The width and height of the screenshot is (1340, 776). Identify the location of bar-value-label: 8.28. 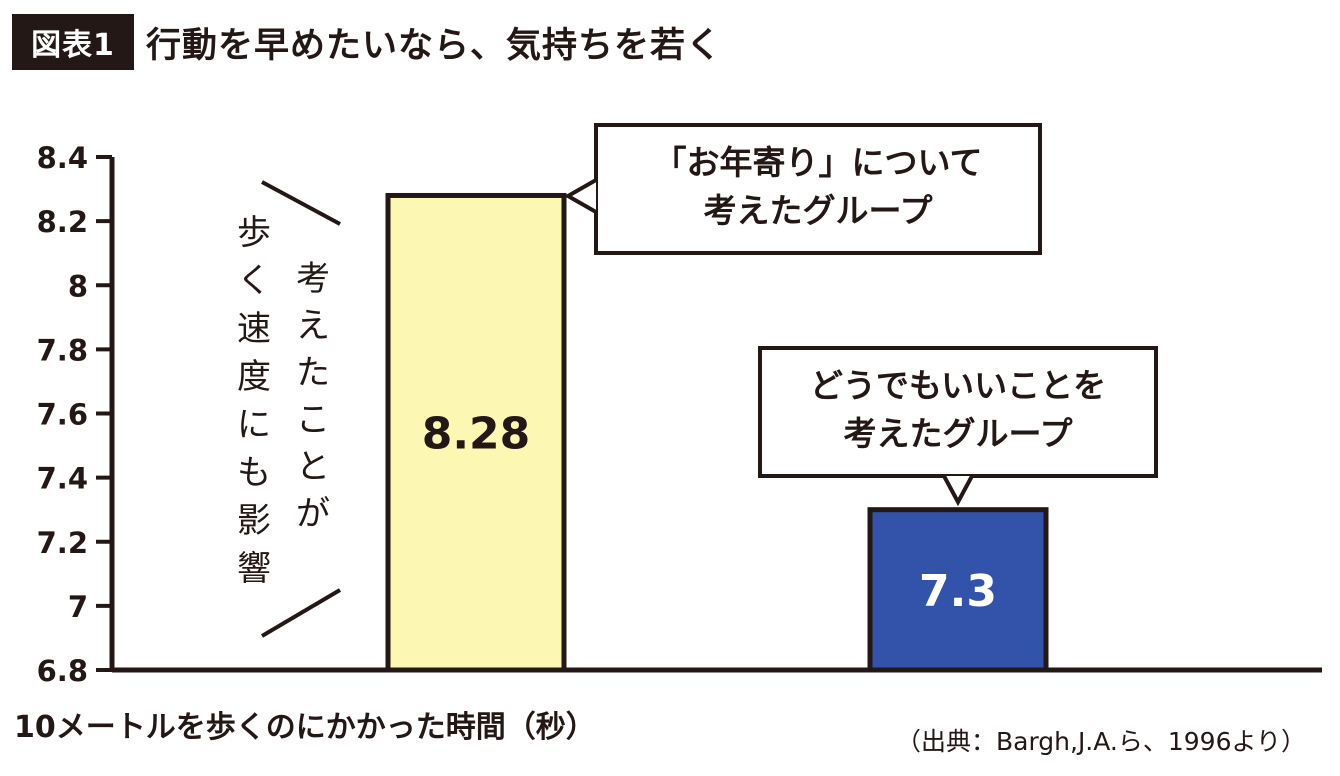
(476, 434).